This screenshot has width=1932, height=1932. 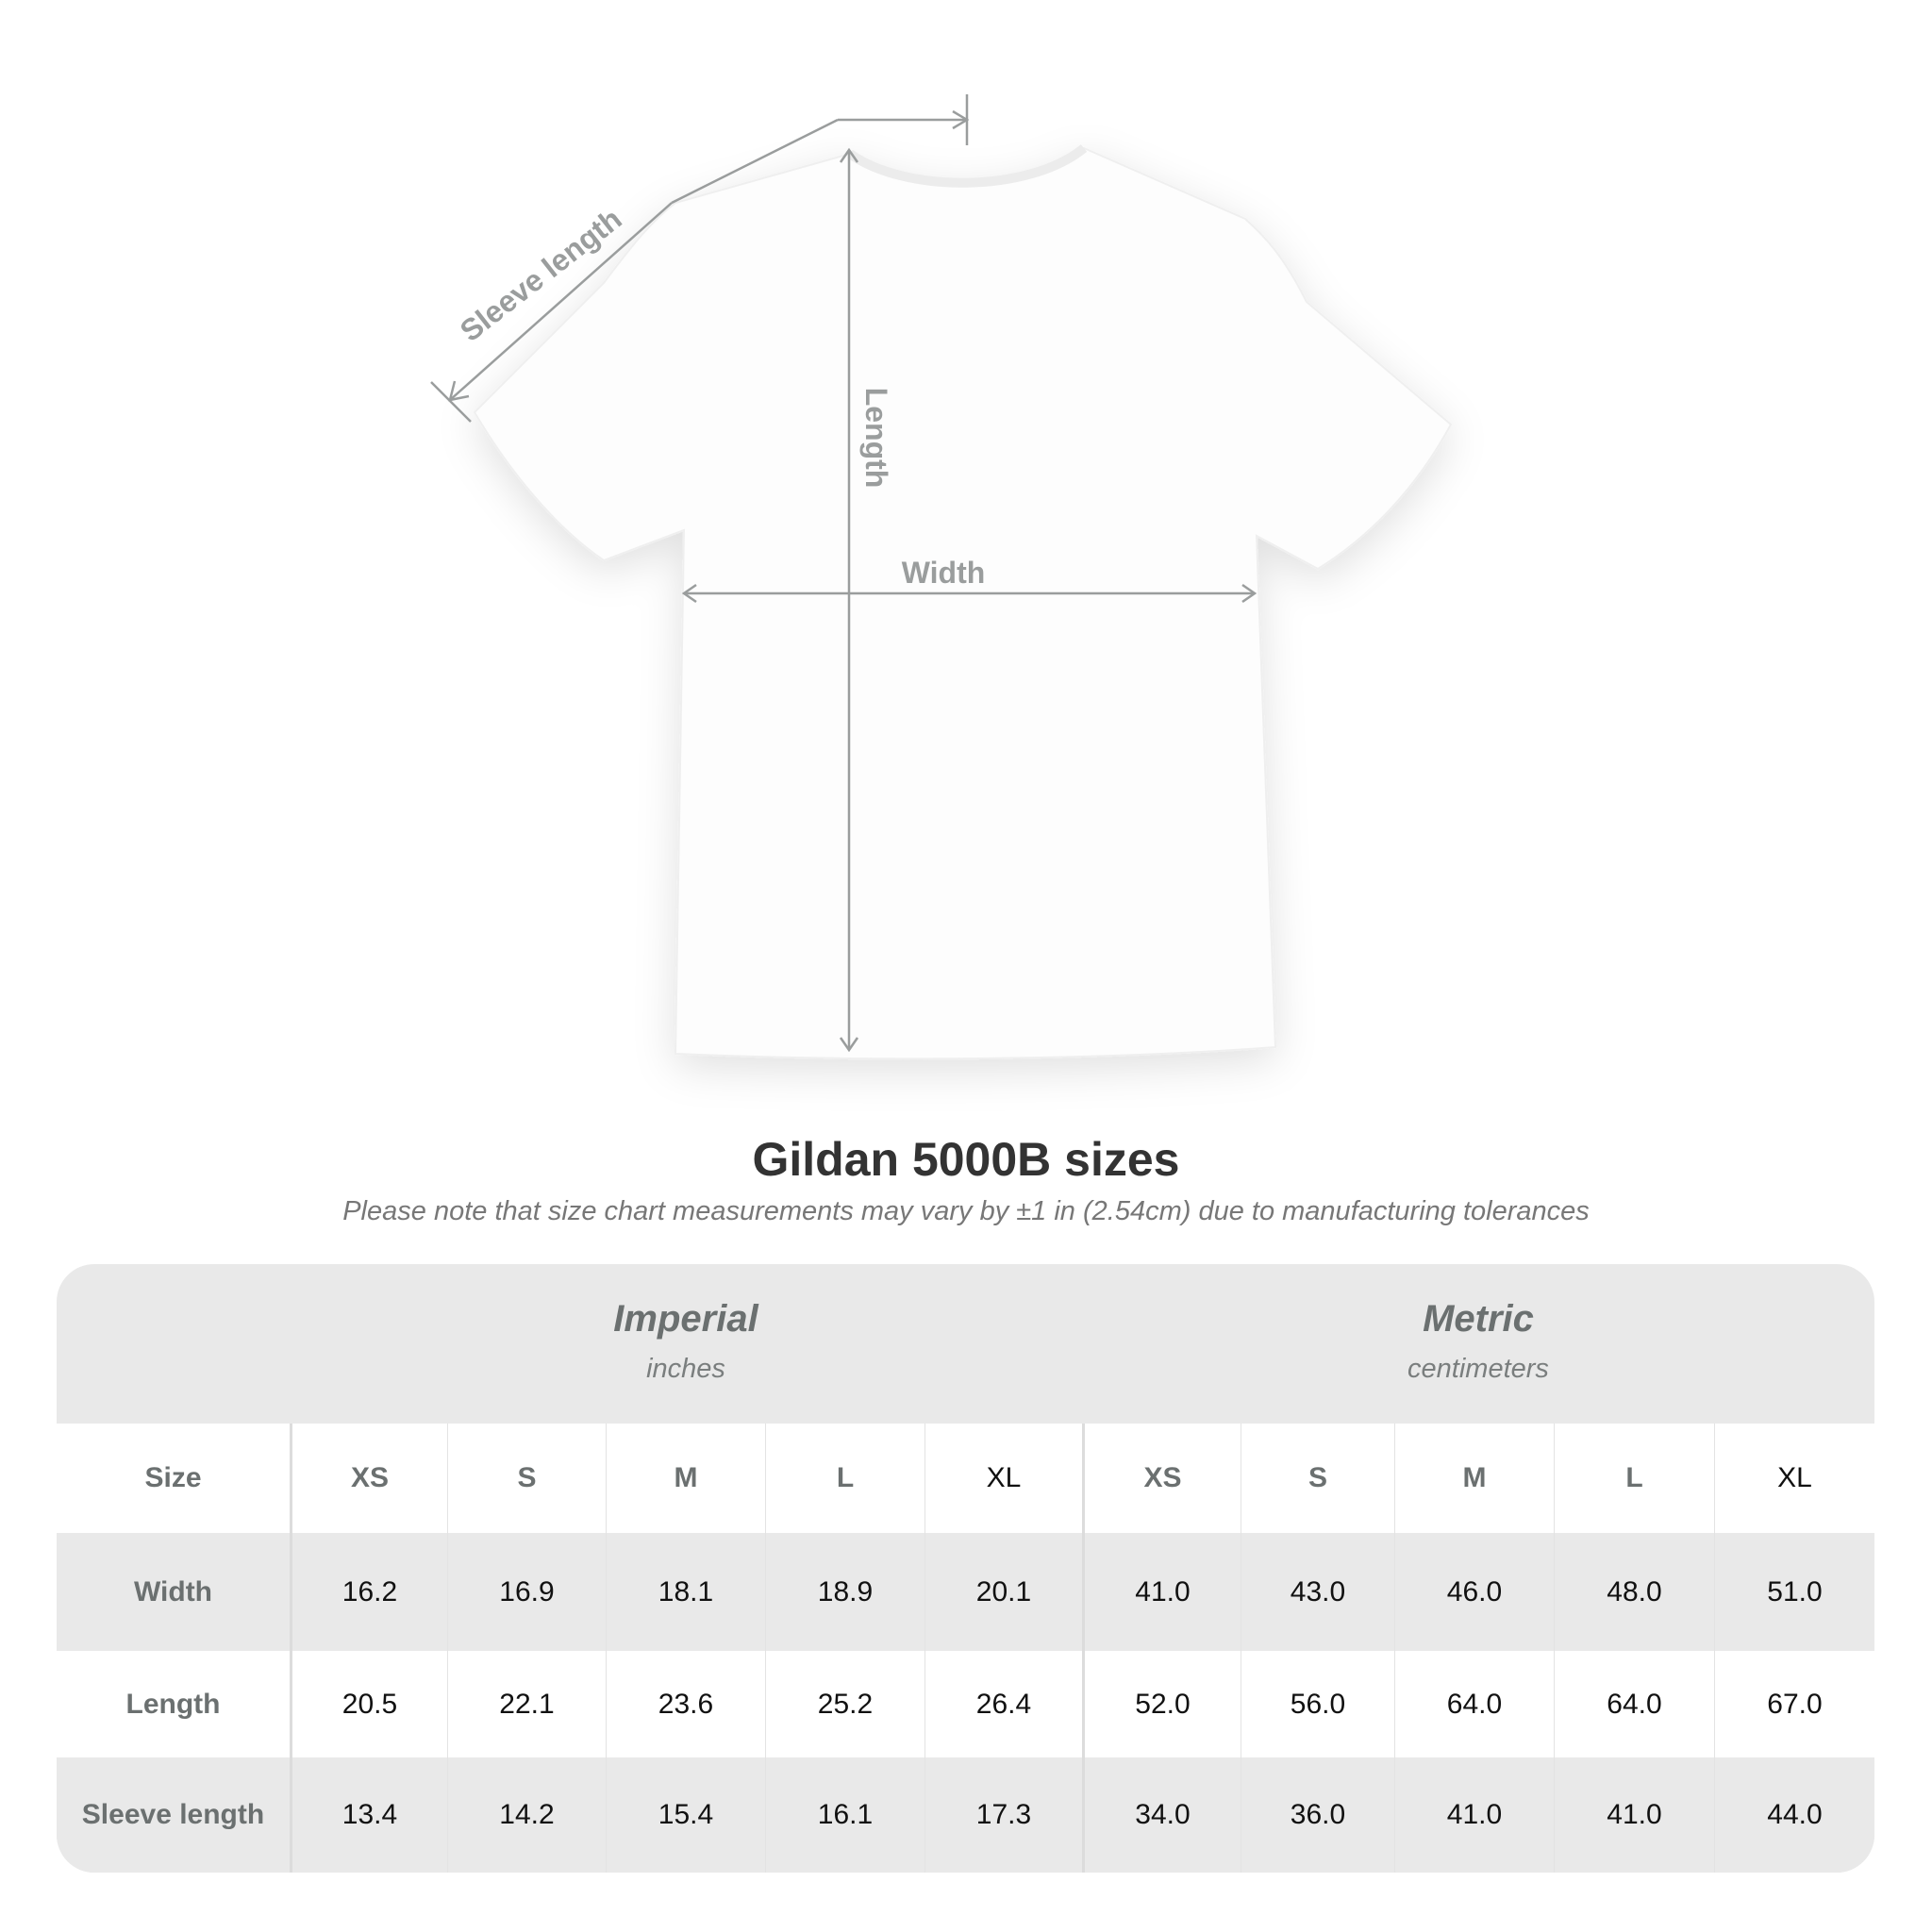 I want to click on imperial-value: 15.4, so click(x=686, y=1815).